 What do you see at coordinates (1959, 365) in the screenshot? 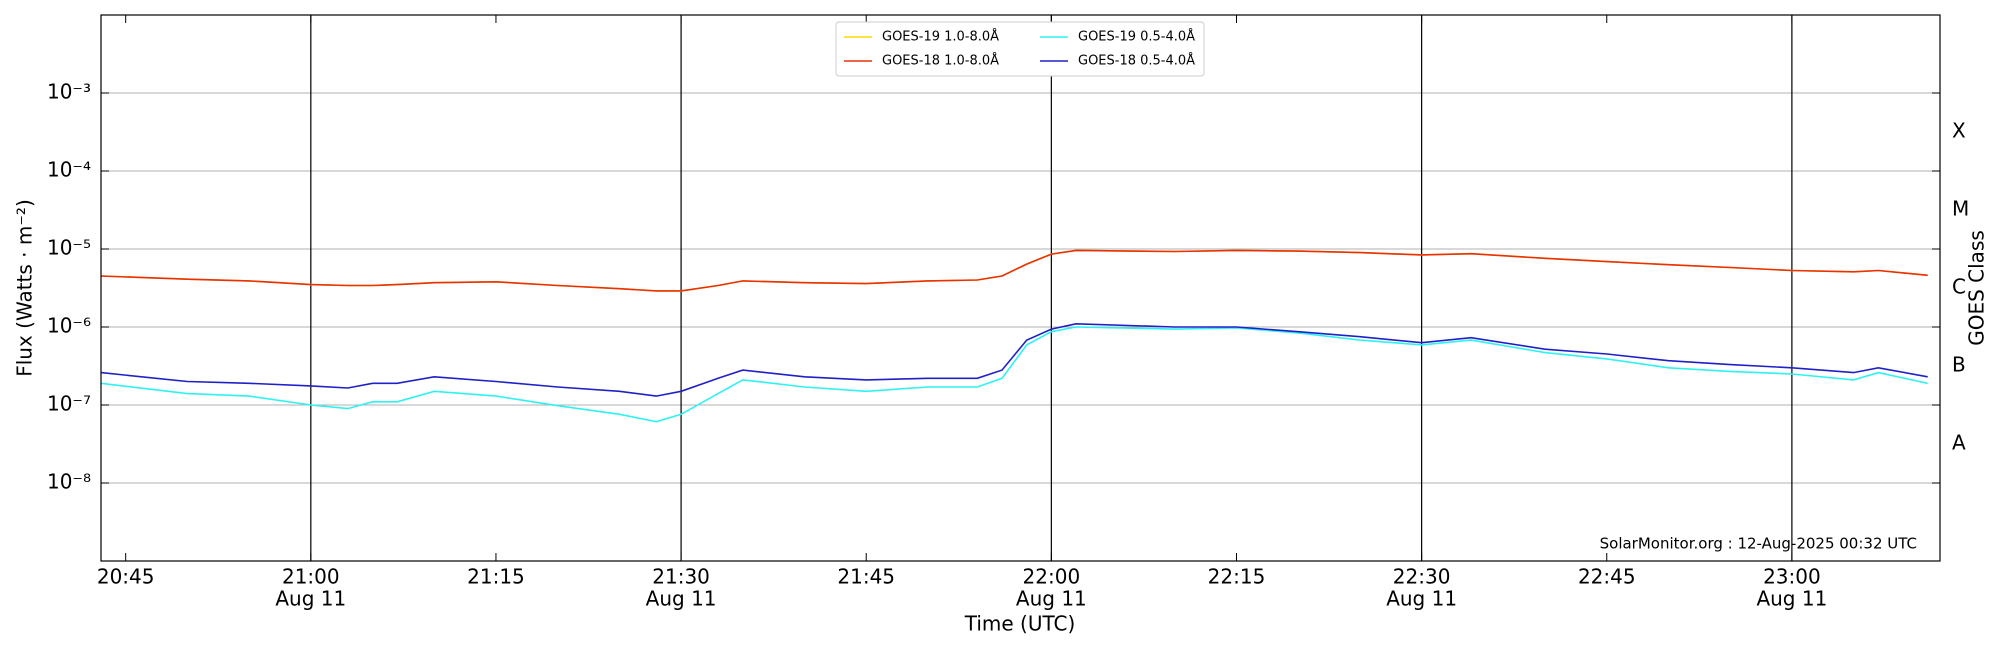
I see `y2-tick-label: B` at bounding box center [1959, 365].